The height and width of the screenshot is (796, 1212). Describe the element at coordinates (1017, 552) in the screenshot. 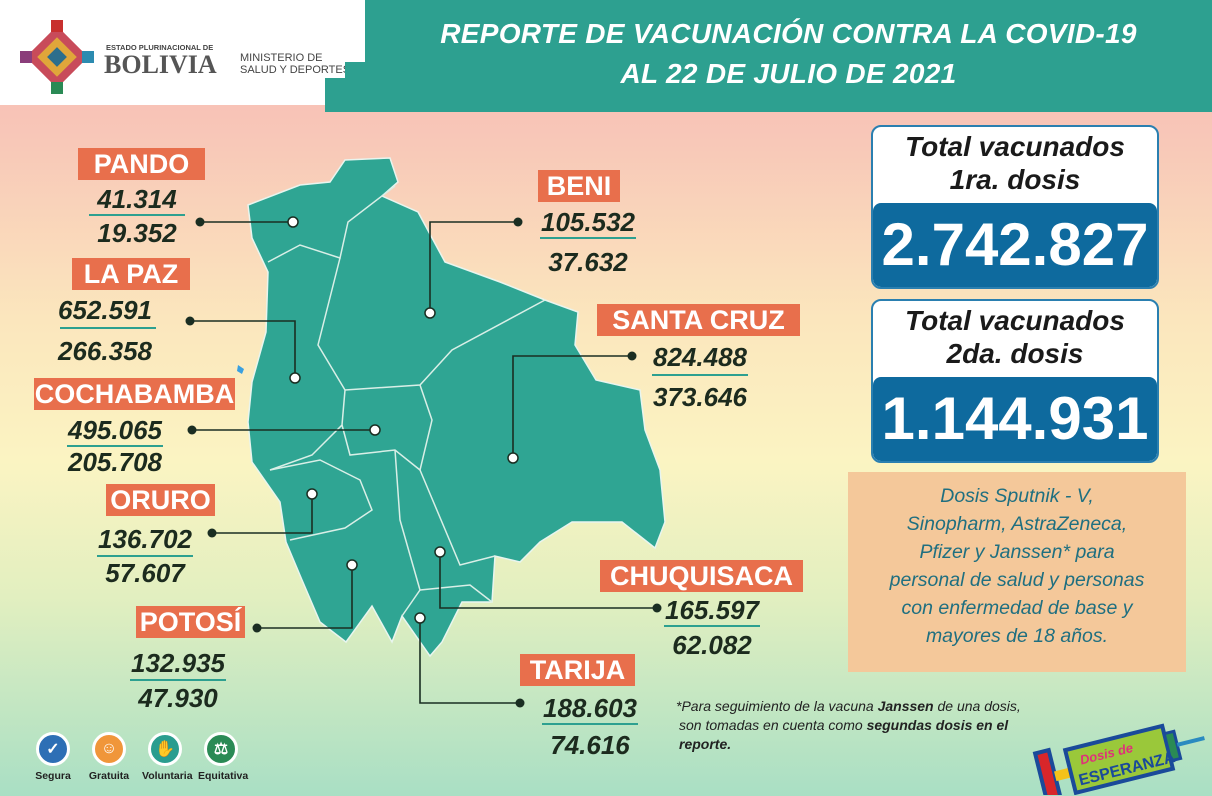

I see `info-line: Pfizer y Janssen* para` at that location.